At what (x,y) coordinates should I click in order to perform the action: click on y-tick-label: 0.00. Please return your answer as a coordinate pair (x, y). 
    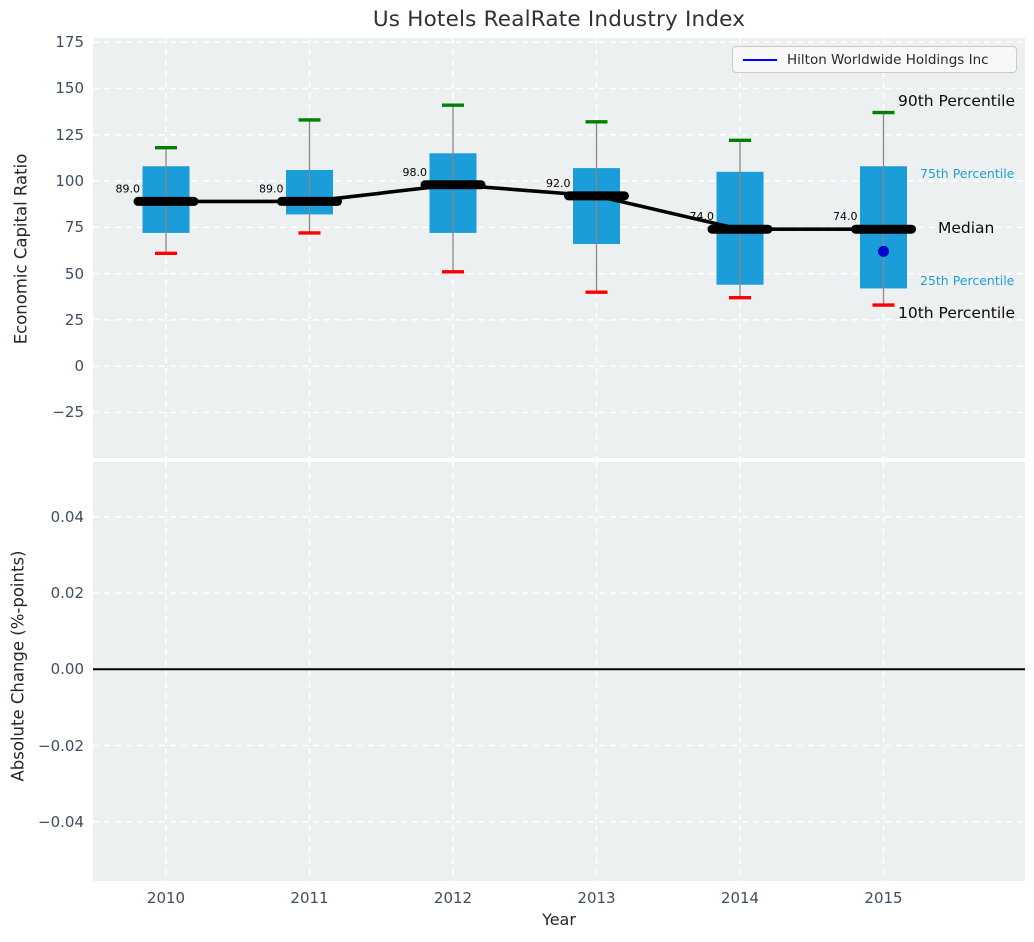
    Looking at the image, I should click on (67, 669).